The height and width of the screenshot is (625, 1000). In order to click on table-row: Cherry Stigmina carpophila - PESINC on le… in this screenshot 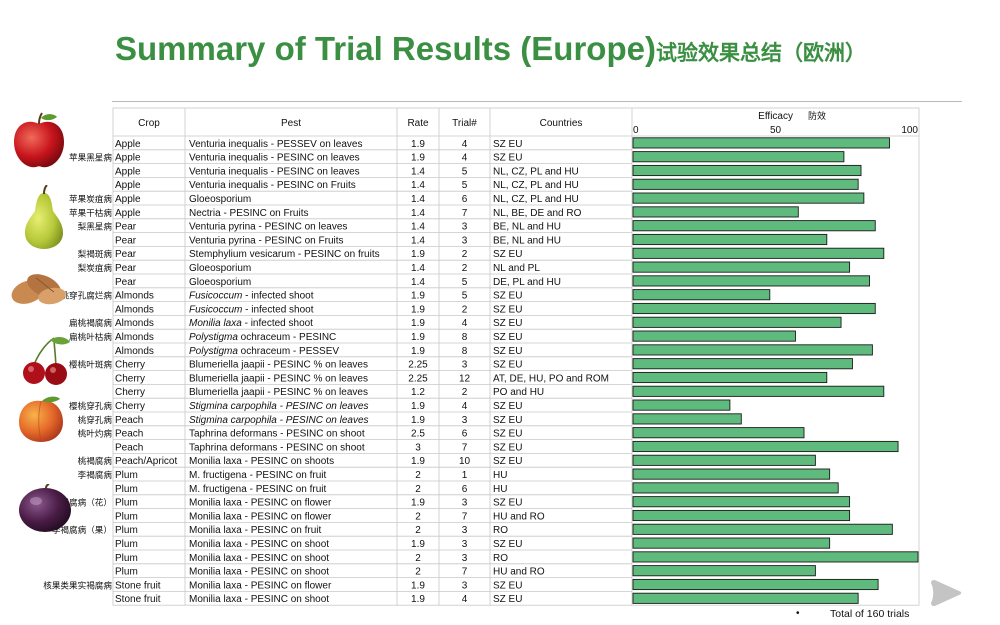, I will do `click(423, 405)`.